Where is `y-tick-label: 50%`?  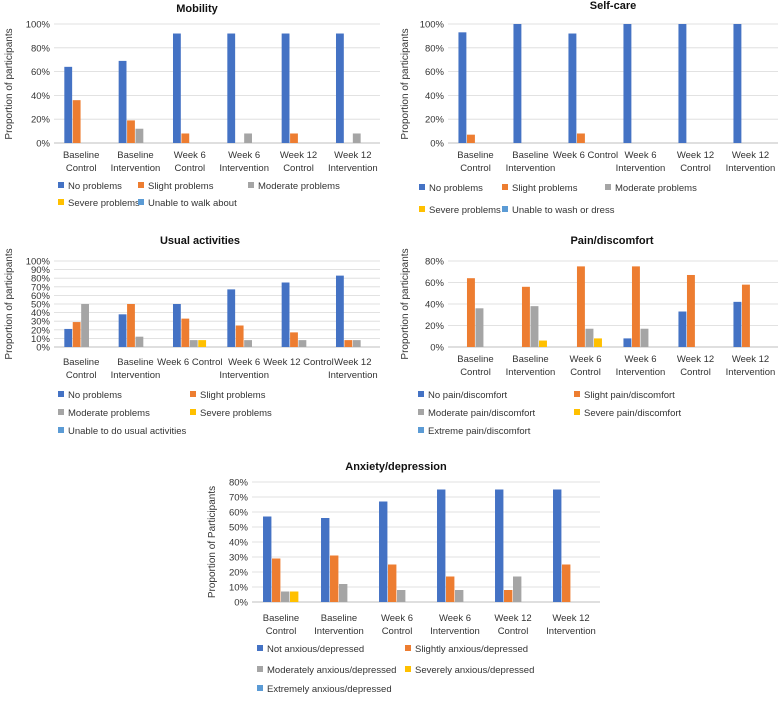 y-tick-label: 50% is located at coordinates (239, 528).